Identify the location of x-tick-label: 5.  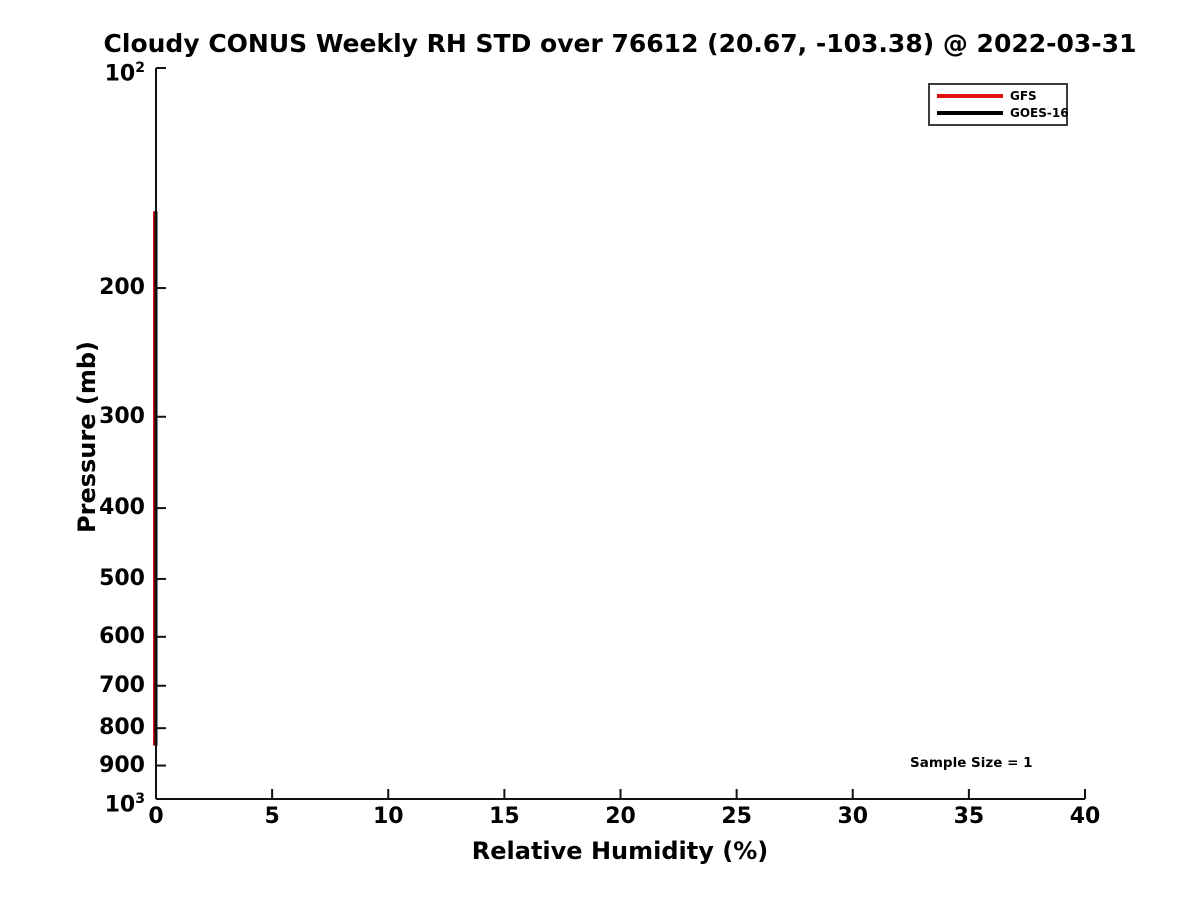
(272, 816).